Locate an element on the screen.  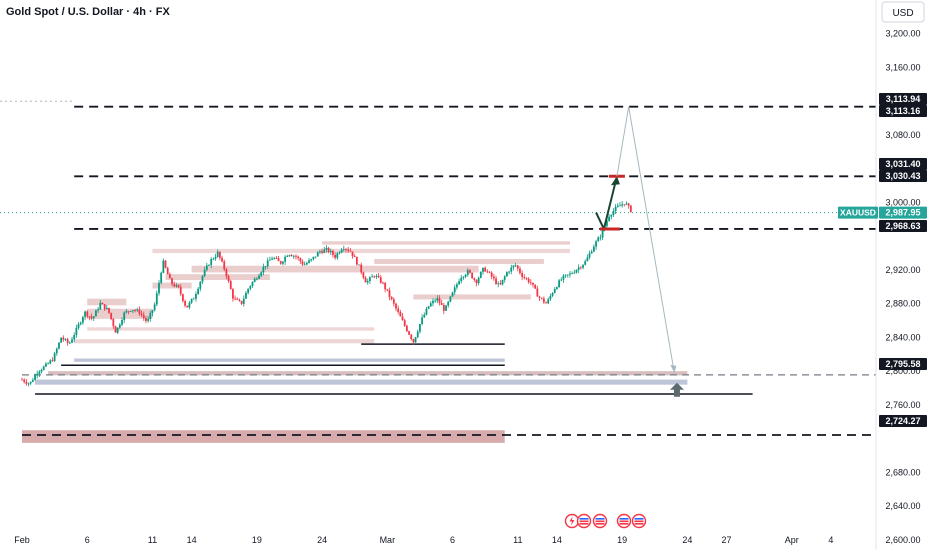
y-tick-label: 2,880.00 is located at coordinates (902, 304).